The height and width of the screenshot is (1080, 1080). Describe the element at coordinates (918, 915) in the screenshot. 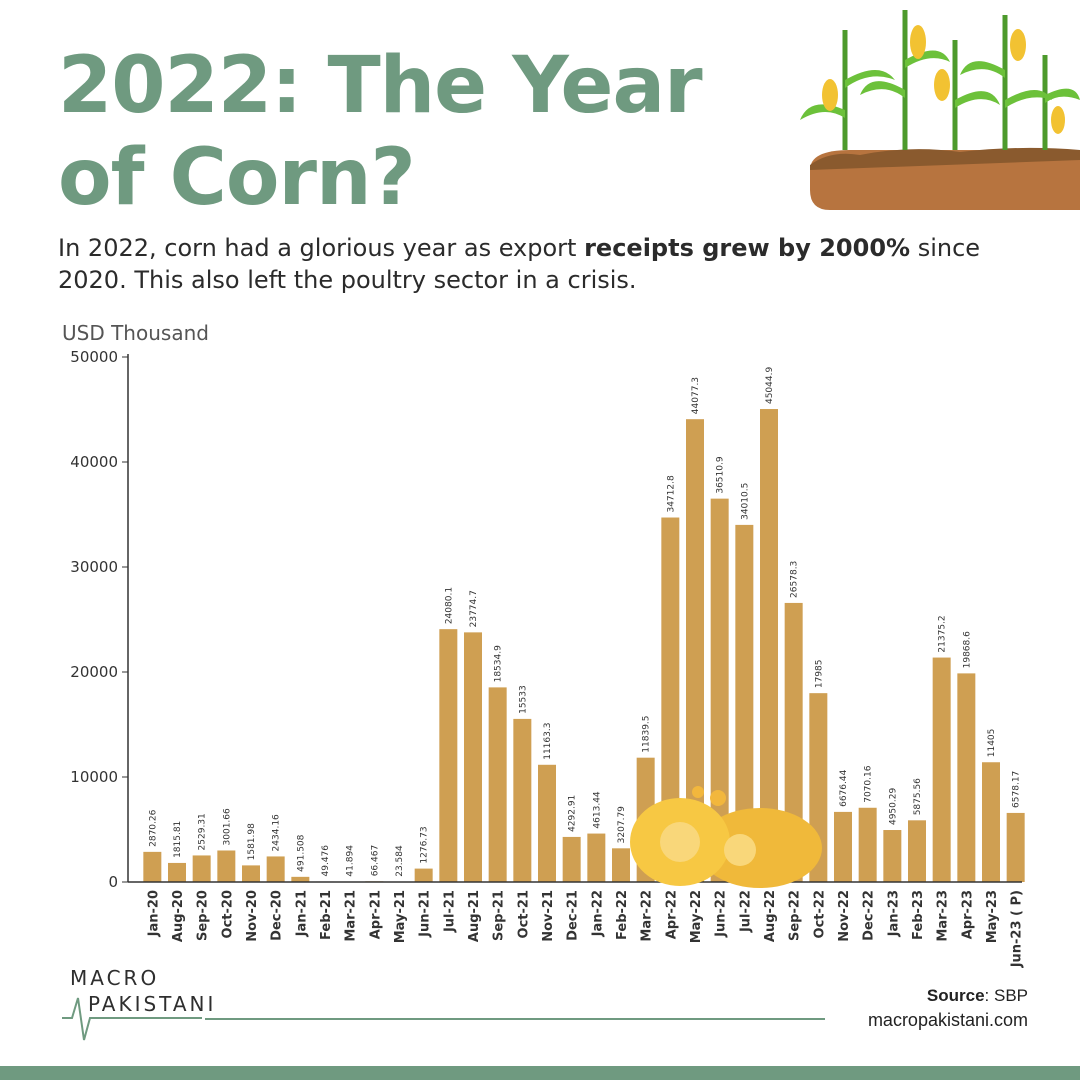

I see `x-tick-label: Feb-23` at that location.